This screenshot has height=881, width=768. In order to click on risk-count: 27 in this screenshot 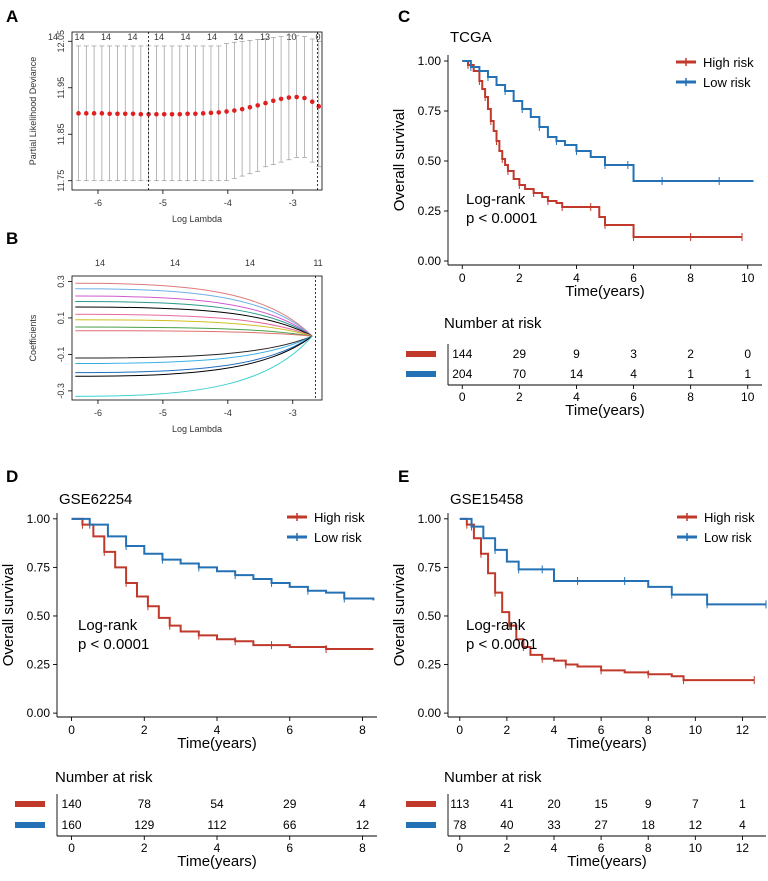, I will do `click(601, 825)`.